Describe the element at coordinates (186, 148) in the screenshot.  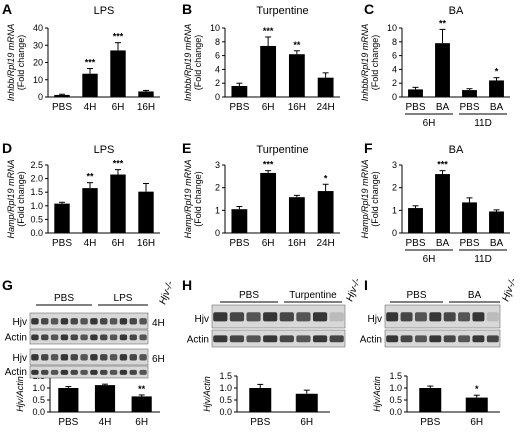
I see `panel-letter-e: E` at that location.